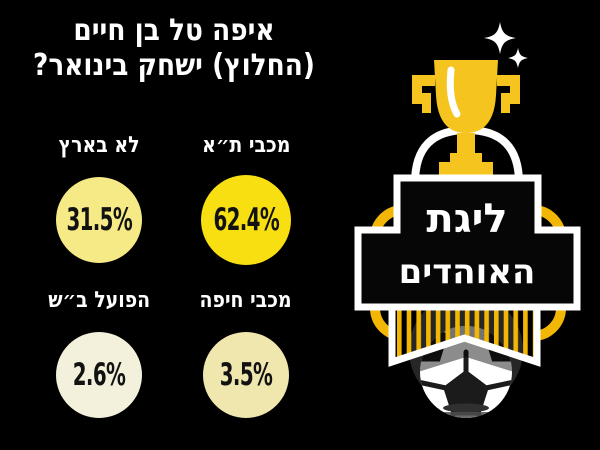 This screenshot has width=600, height=450. I want to click on result-circle: 31.5%, so click(99, 220).